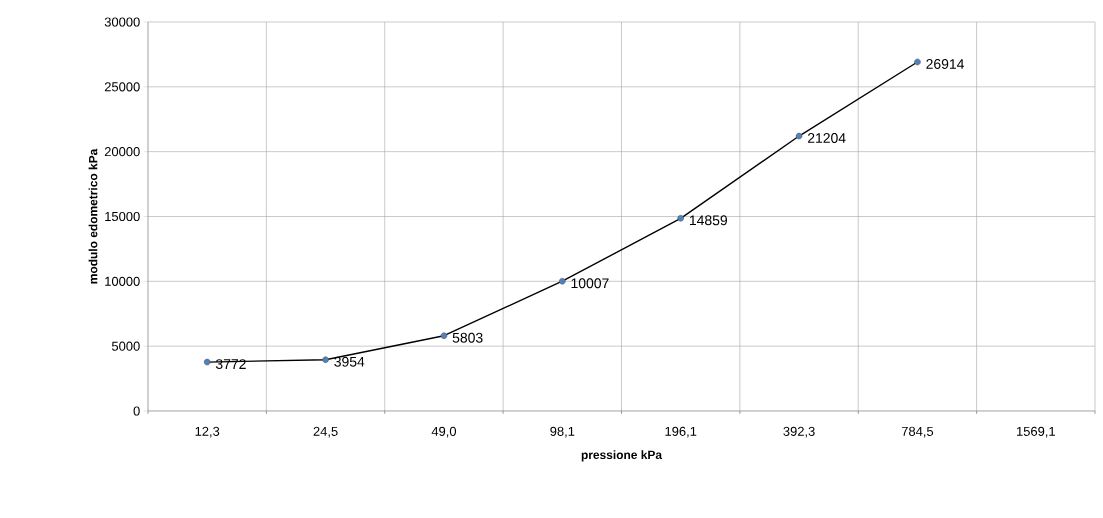 The width and height of the screenshot is (1103, 518). Describe the element at coordinates (467, 337) in the screenshot. I see `data-label: 5803` at that location.